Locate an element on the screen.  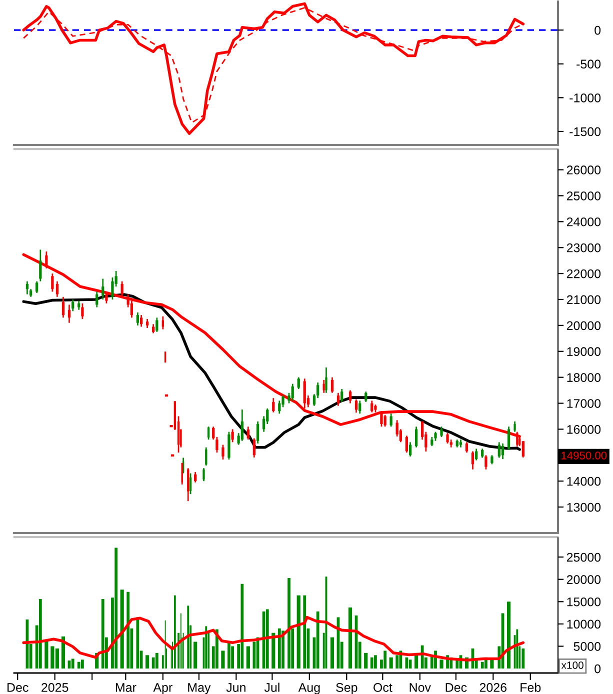
y-tick-label: 0 is located at coordinates (597, 669).